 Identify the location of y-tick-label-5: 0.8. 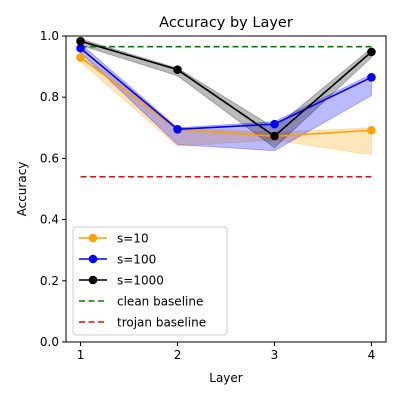
(49, 97).